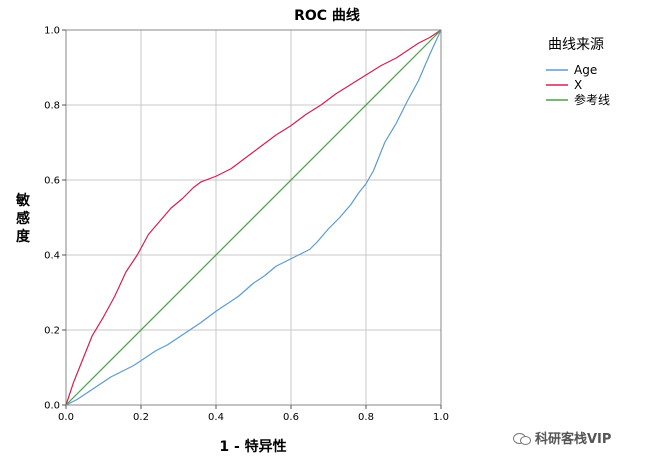 The height and width of the screenshot is (467, 646). Describe the element at coordinates (141, 417) in the screenshot. I see `x-tick-label: 0.2` at that location.